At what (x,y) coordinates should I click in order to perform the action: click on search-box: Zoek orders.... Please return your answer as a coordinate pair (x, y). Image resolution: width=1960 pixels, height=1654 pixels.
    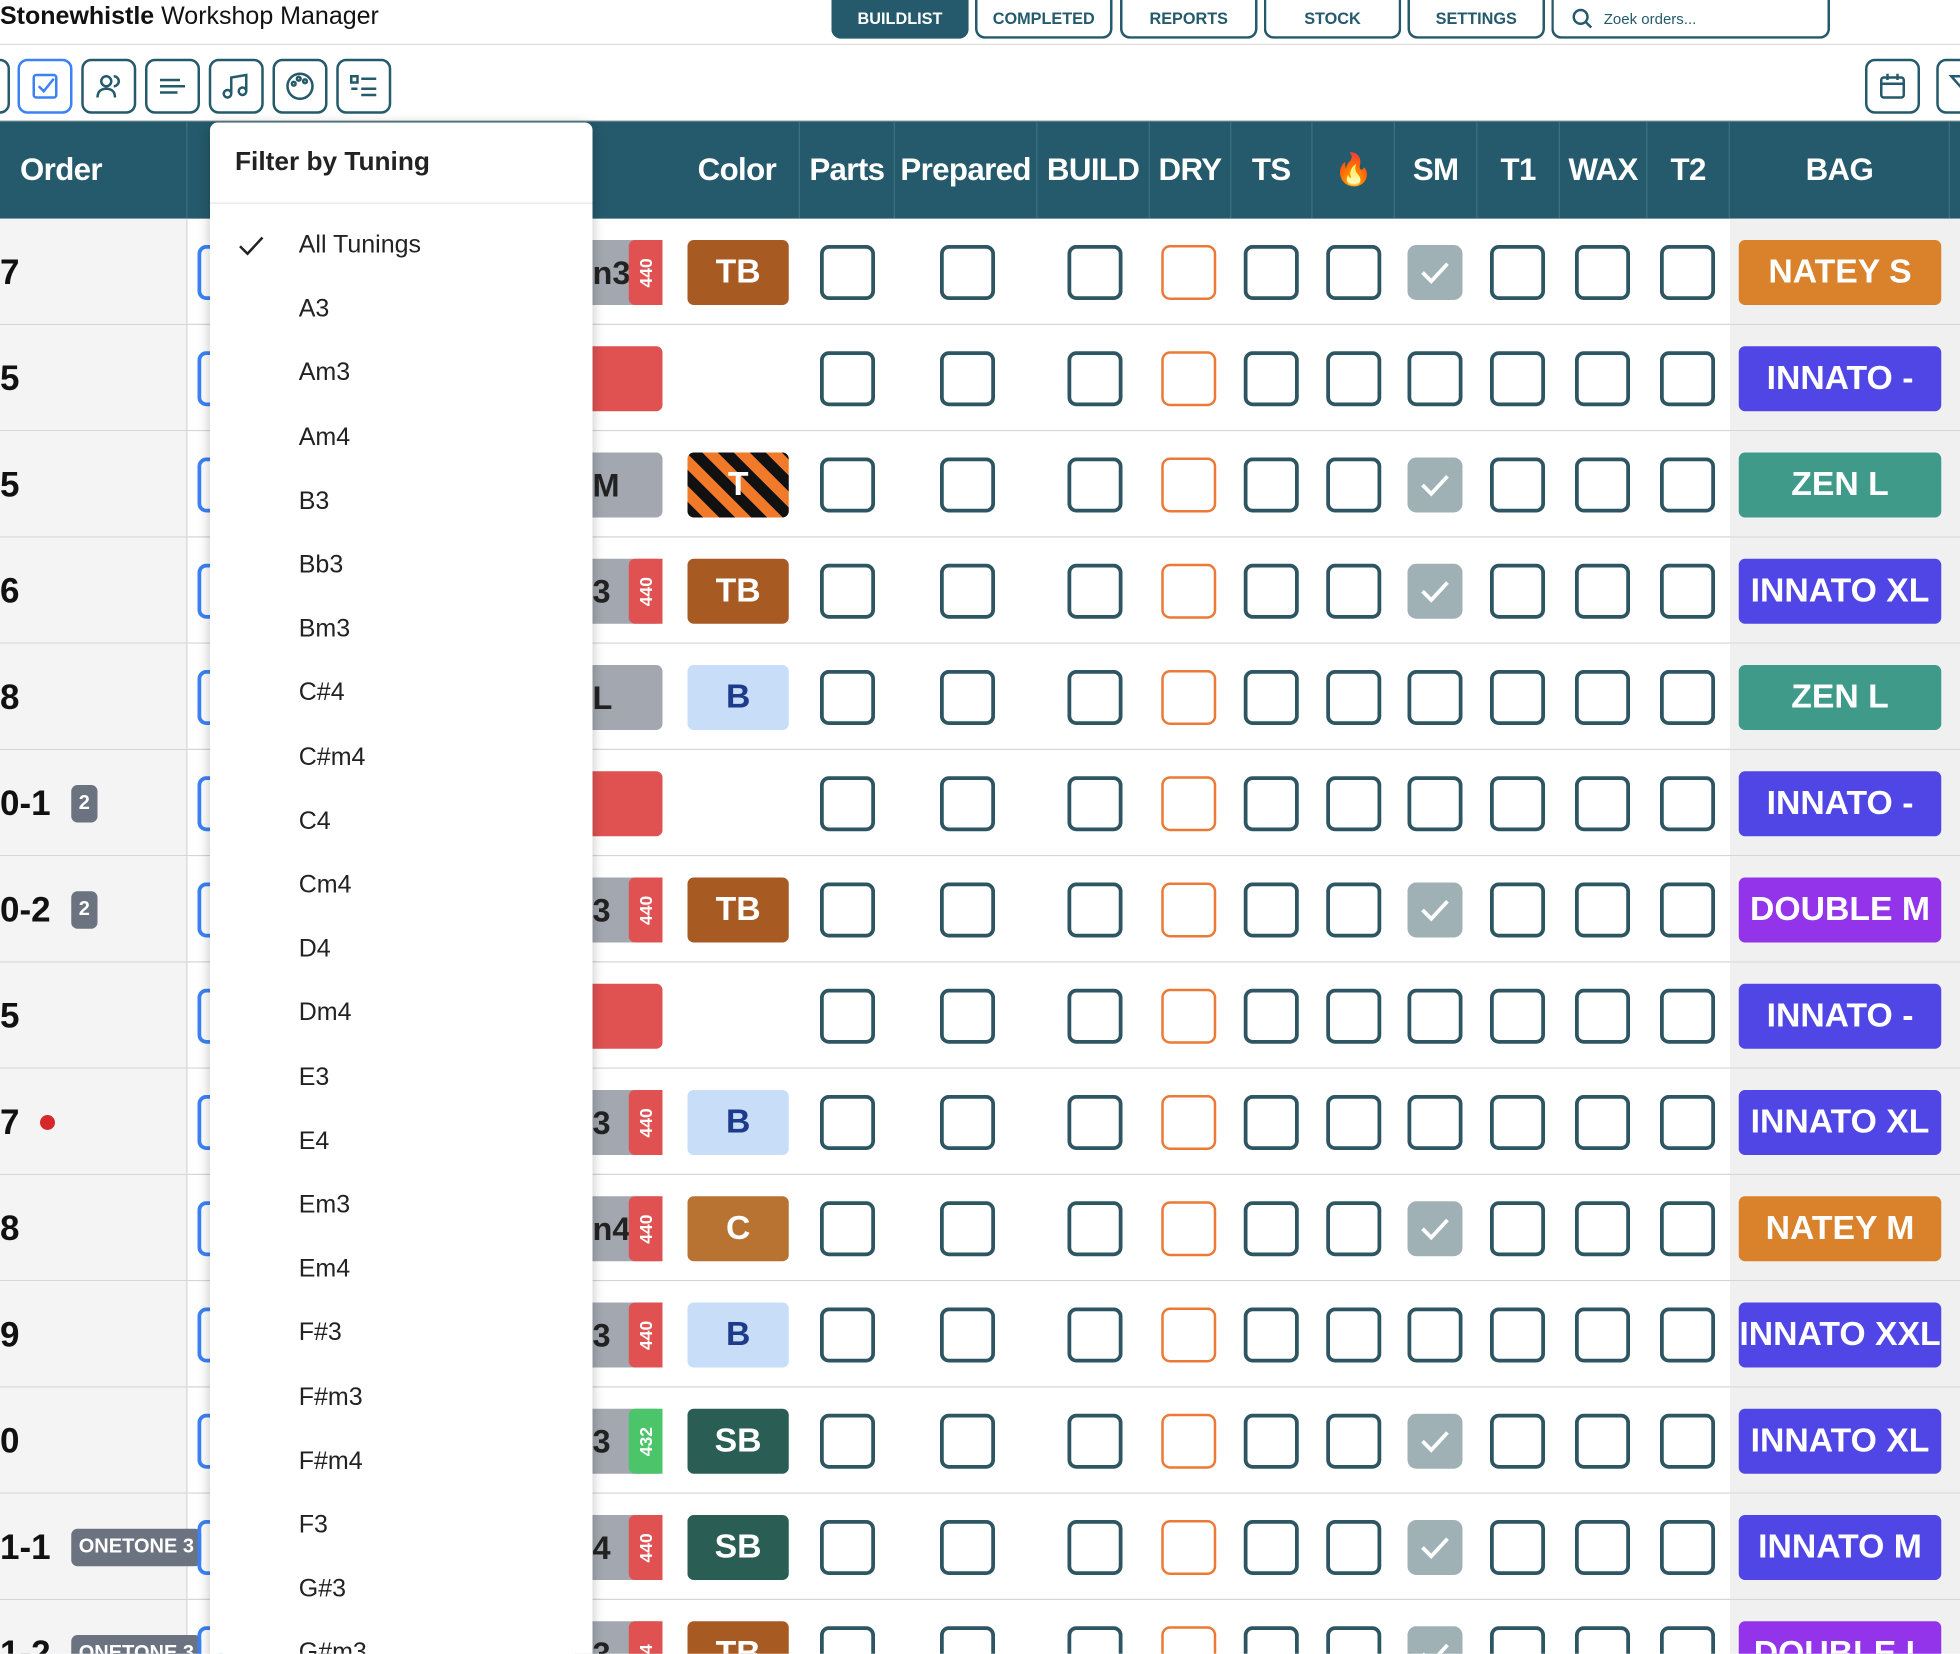
    Looking at the image, I should click on (1690, 19).